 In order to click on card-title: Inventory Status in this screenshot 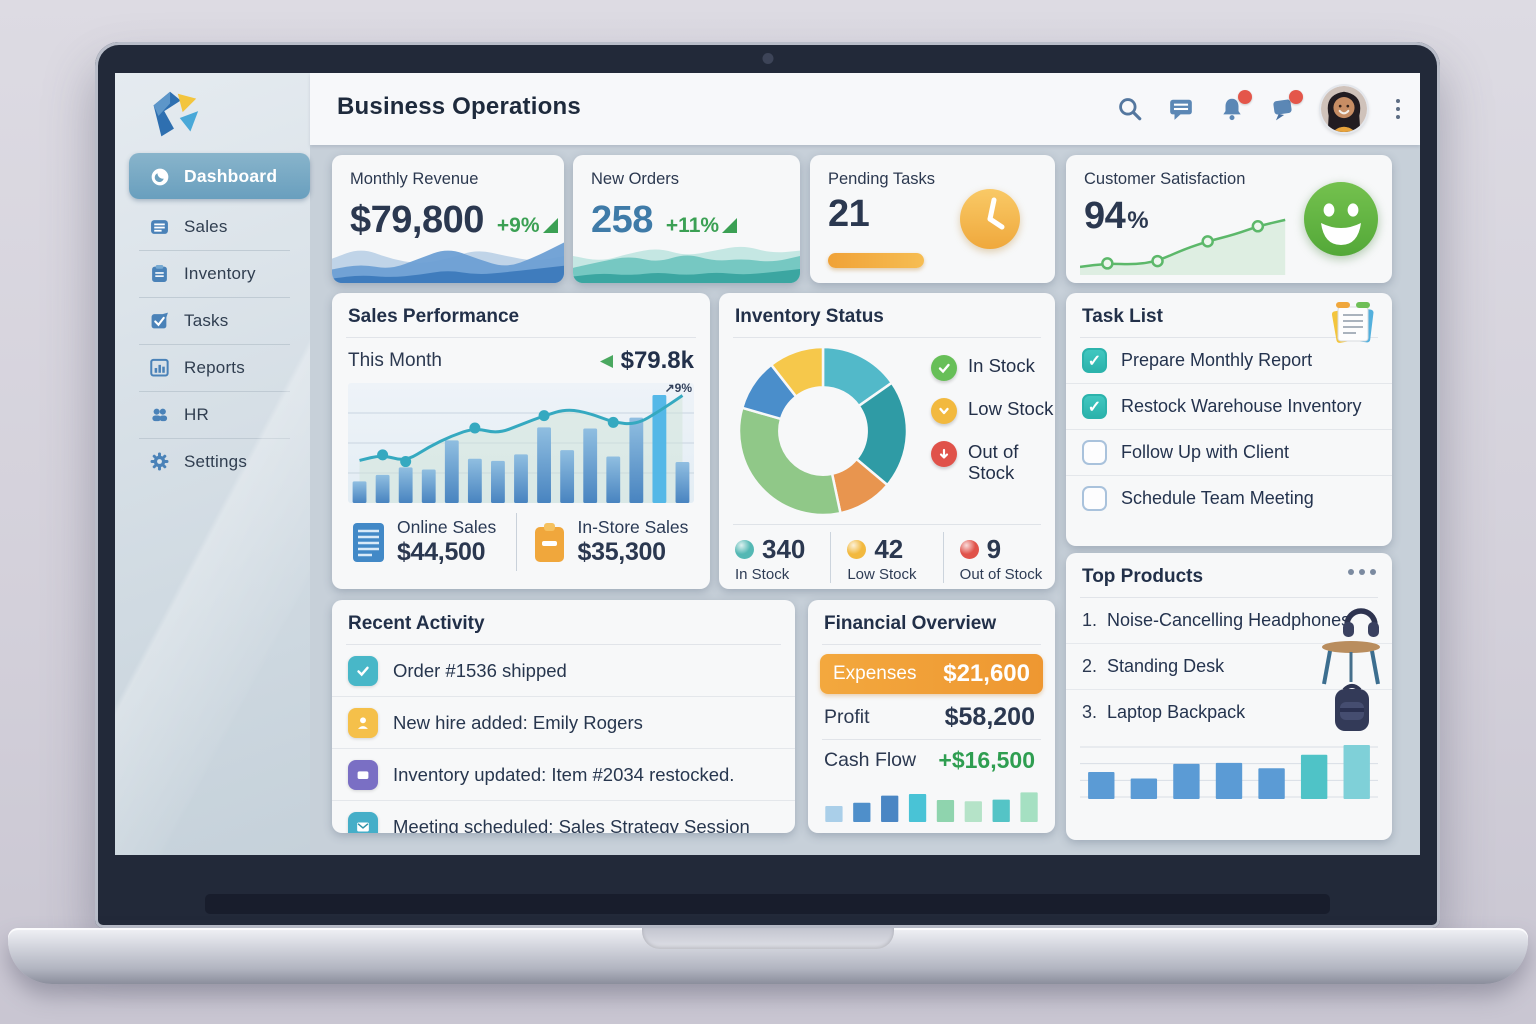, I will do `click(809, 316)`.